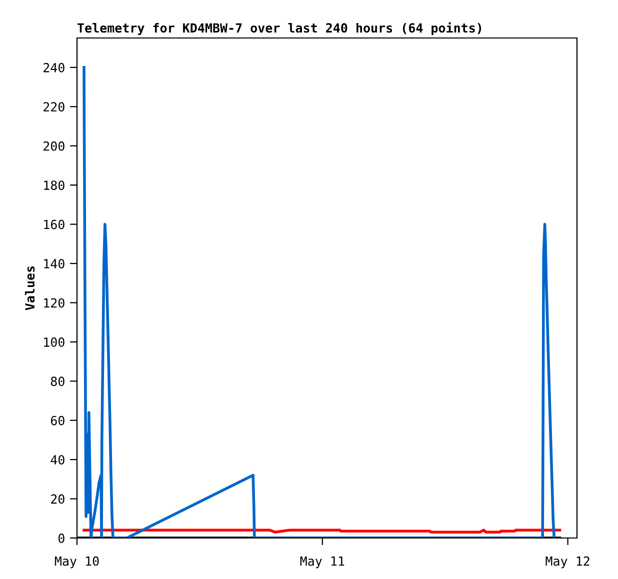  I want to click on y-tick-label: 120, so click(54, 303).